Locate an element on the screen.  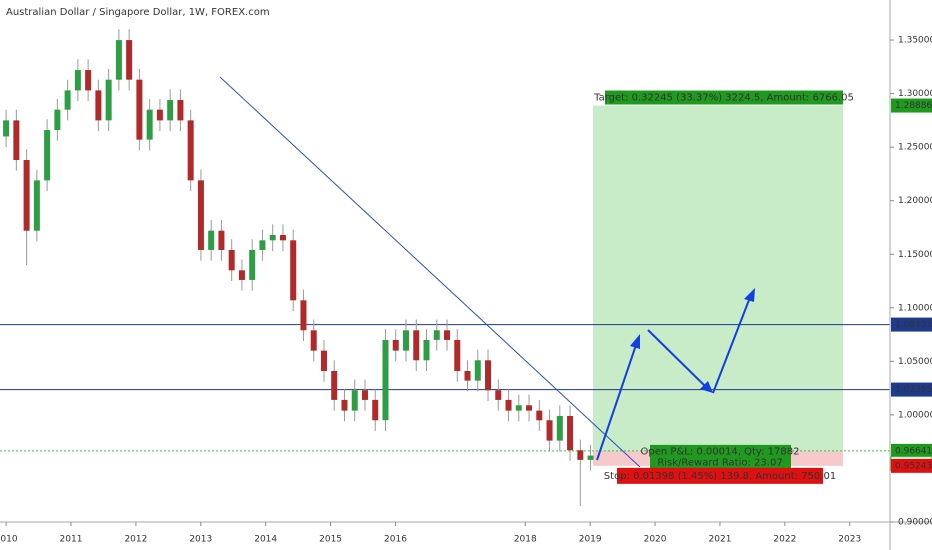
y-tick-label: 1.10000 is located at coordinates (915, 308).